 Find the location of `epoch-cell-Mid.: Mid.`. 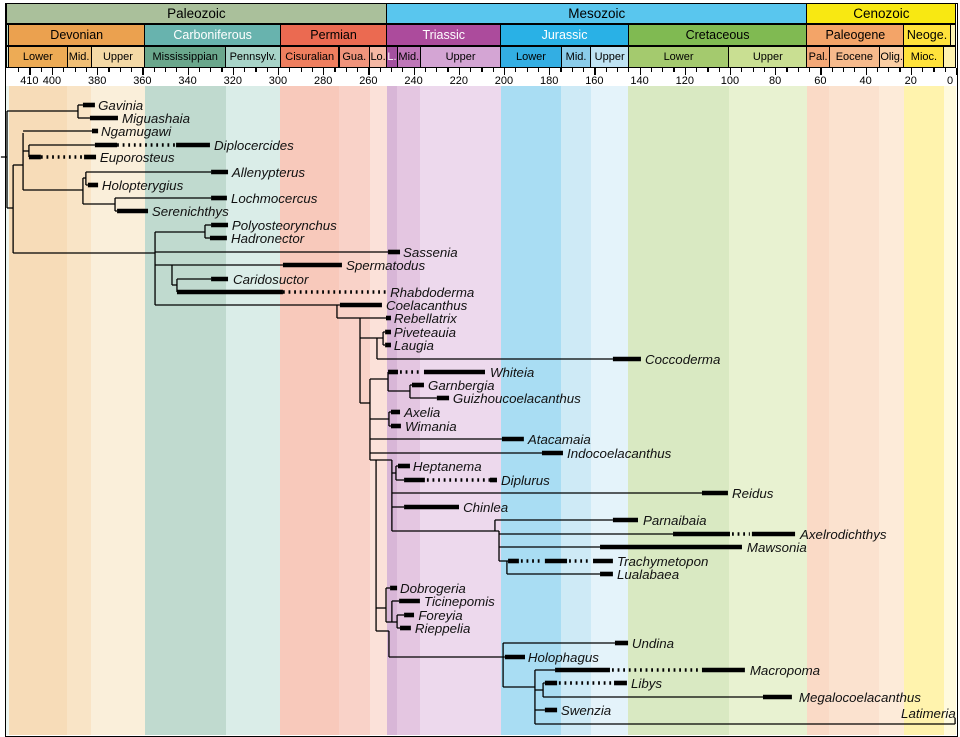

epoch-cell-Mid.: Mid. is located at coordinates (576, 57).